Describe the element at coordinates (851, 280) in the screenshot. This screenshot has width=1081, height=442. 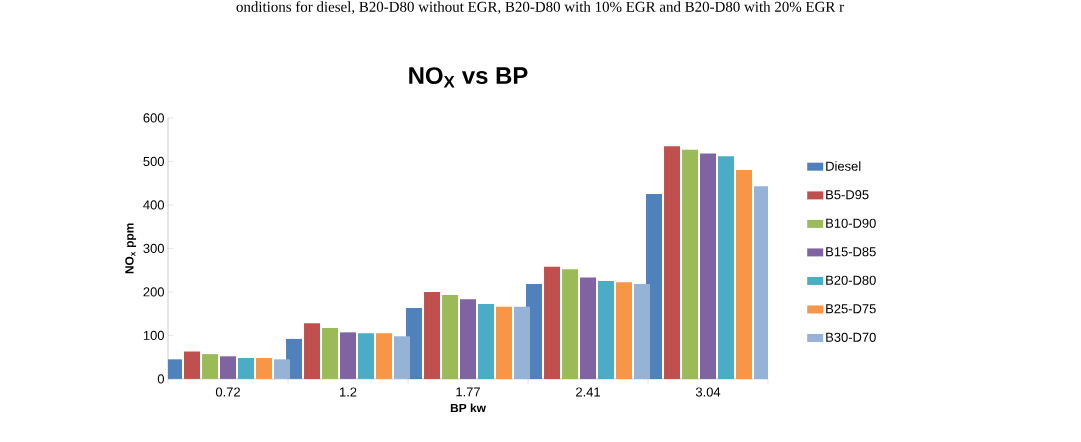
I see `legend-label: B20-D80` at that location.